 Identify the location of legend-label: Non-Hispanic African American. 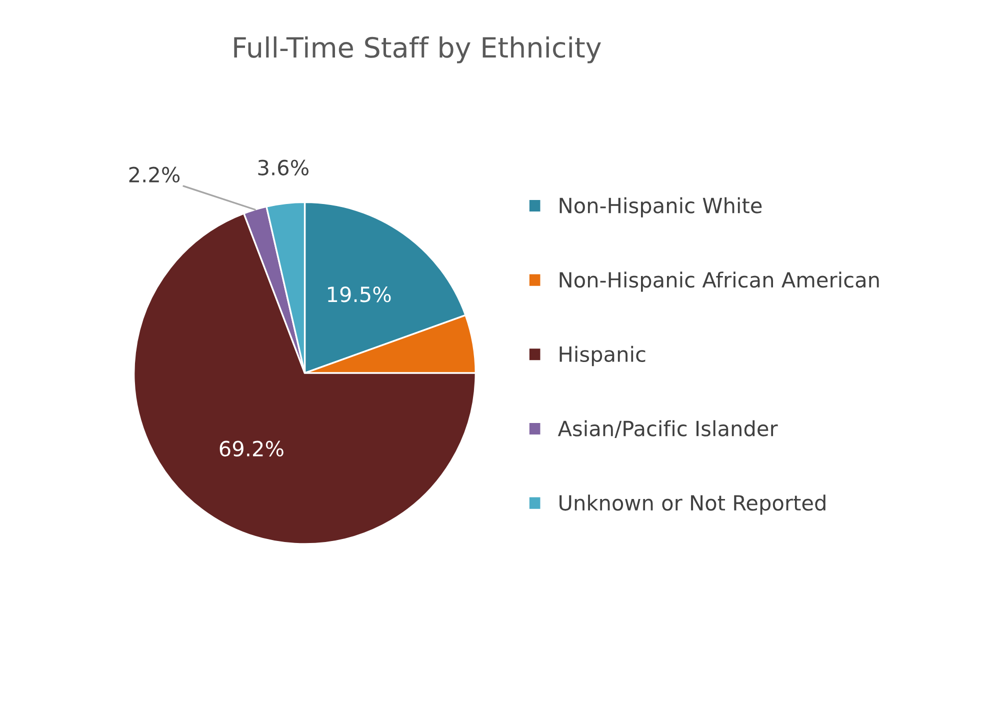
(719, 282).